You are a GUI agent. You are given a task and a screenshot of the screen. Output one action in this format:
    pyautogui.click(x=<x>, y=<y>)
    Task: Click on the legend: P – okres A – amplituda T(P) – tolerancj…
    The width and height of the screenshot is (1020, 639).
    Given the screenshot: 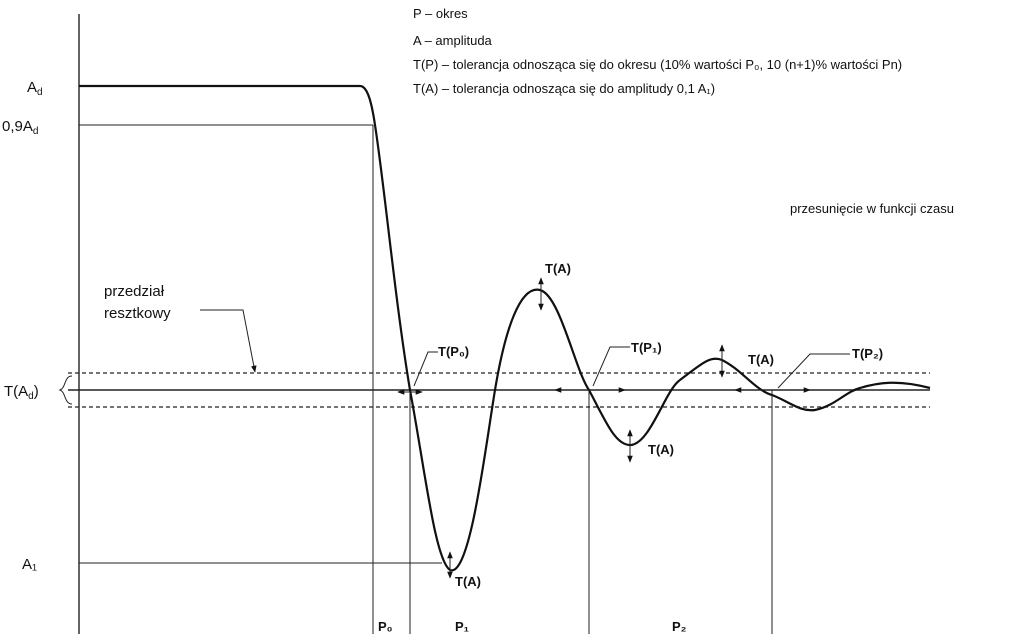 What is the action you would take?
    pyautogui.click(x=657, y=51)
    